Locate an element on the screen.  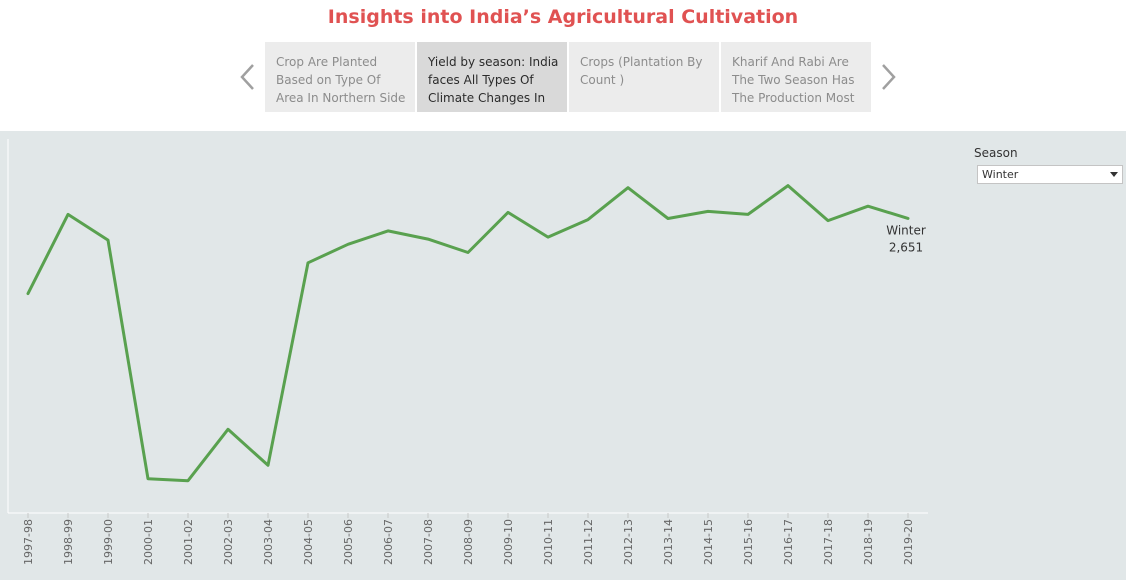
x-tick-label: 2018-19 is located at coordinates (868, 542).